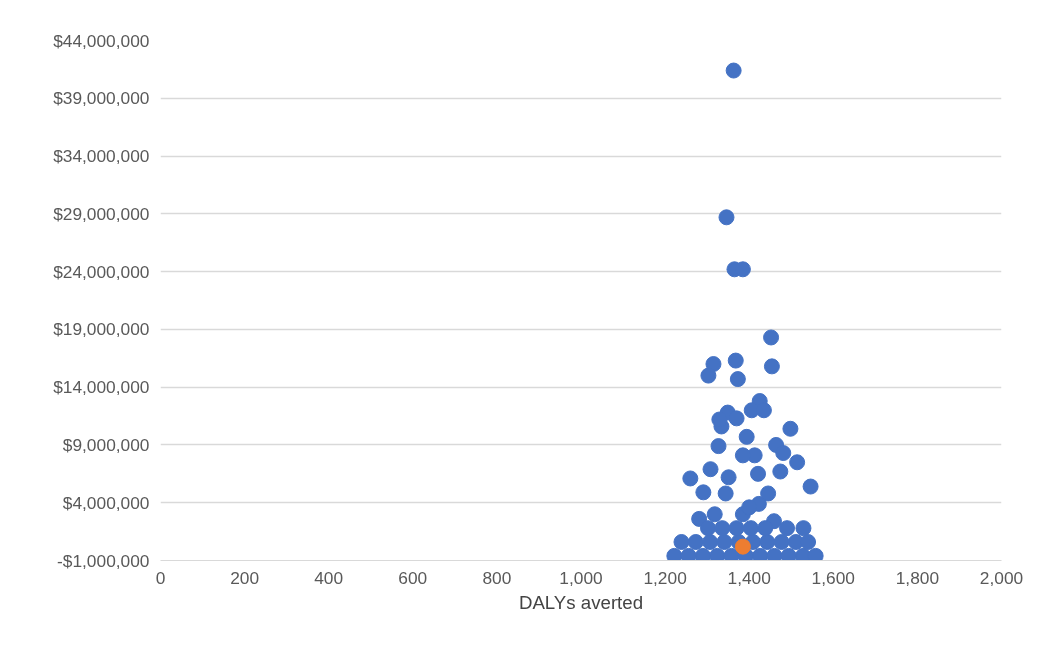  I want to click on x-tick-label: 400, so click(329, 577).